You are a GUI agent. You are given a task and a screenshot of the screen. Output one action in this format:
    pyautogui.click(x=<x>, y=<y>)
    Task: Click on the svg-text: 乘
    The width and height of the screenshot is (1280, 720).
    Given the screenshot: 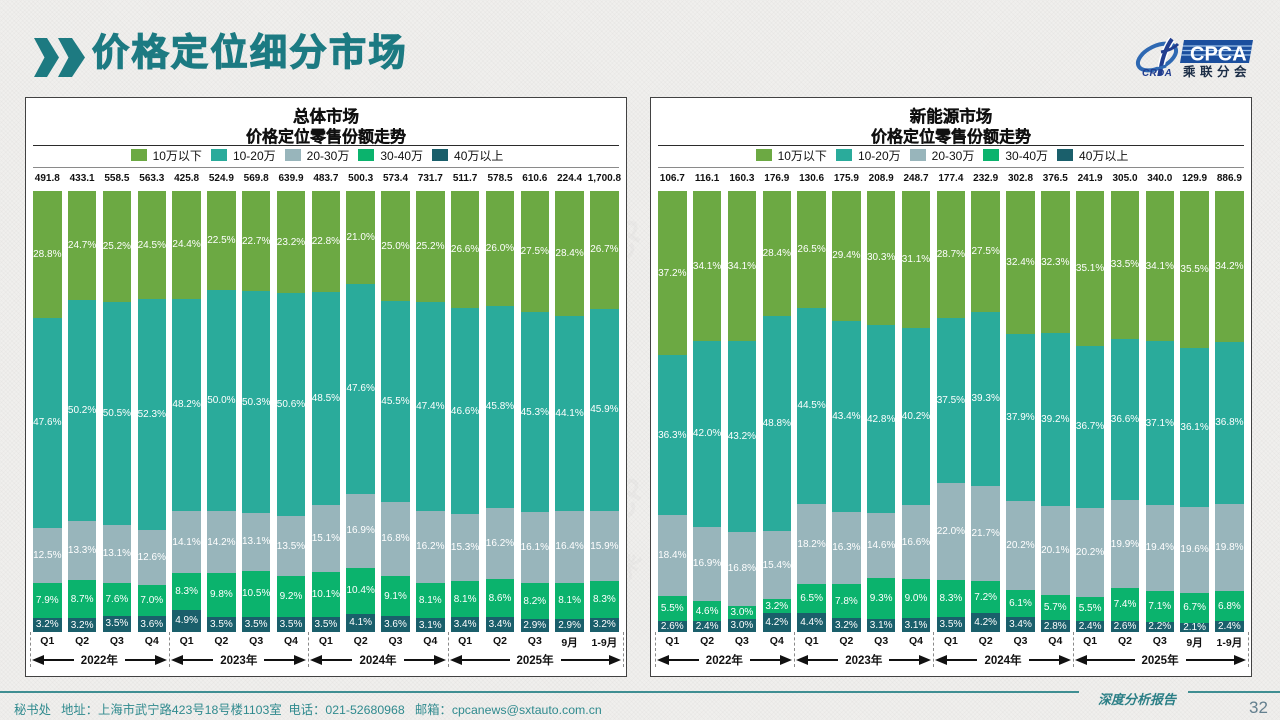 What is the action you would take?
    pyautogui.click(x=637, y=565)
    